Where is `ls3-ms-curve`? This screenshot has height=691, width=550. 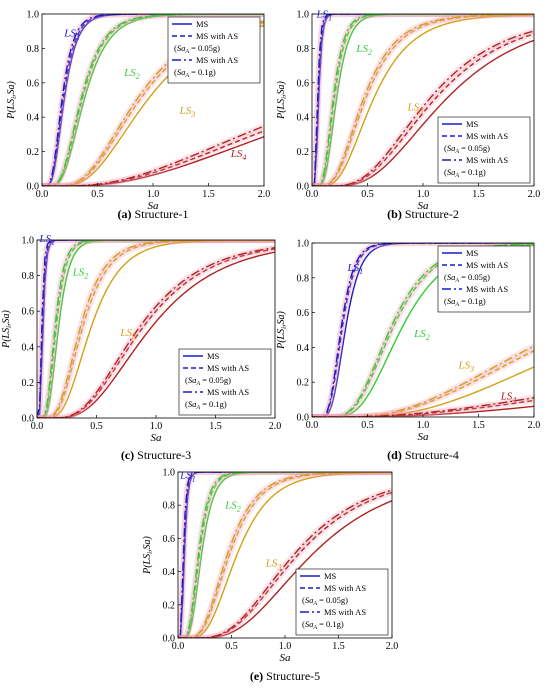 ls3-ms-curve is located at coordinates (423, 100).